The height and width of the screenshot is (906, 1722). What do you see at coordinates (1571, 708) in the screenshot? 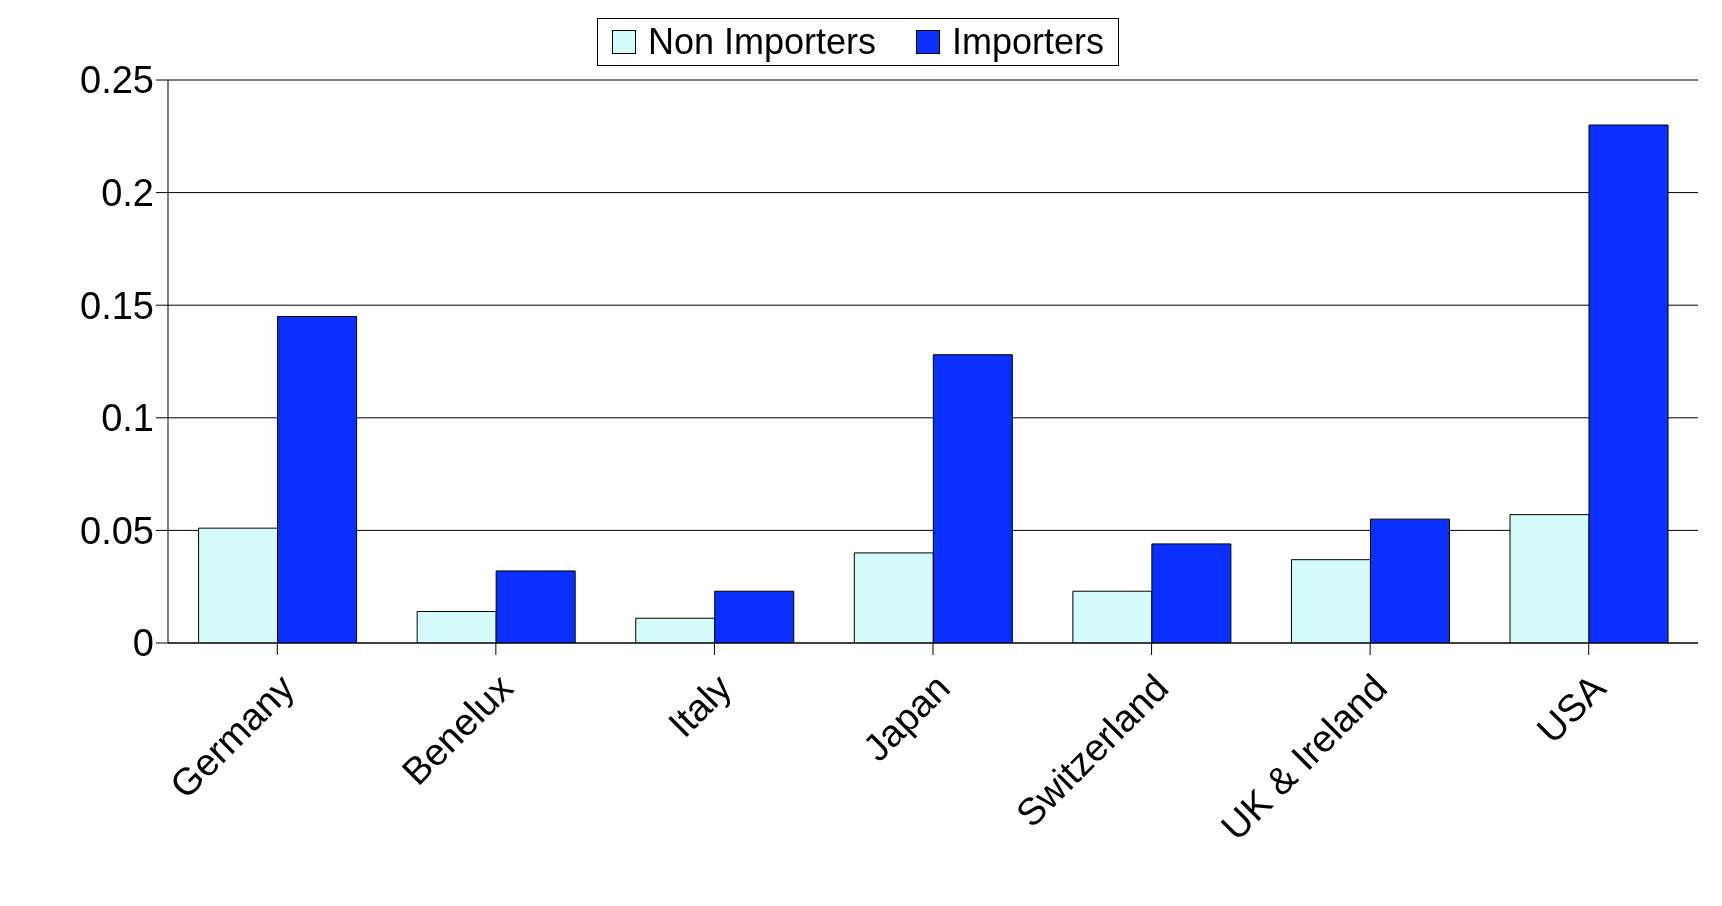
I see `x-tick-label: USA` at bounding box center [1571, 708].